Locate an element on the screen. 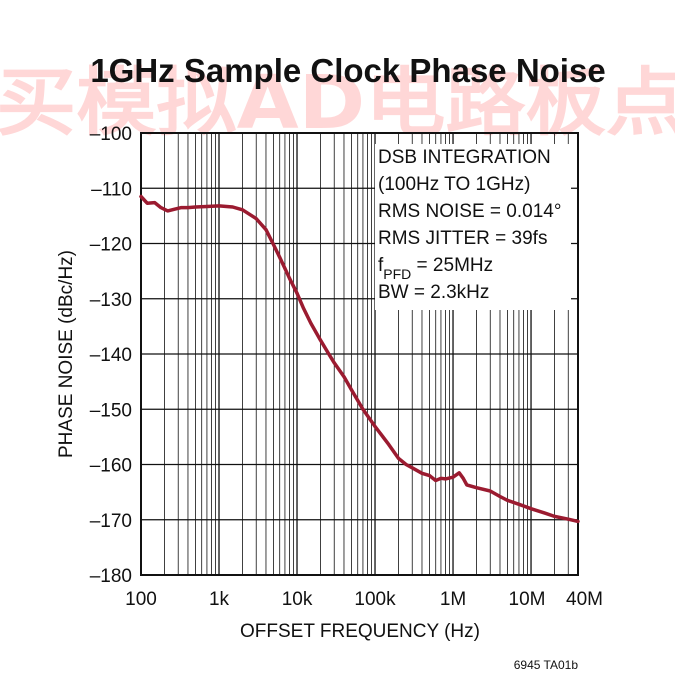 Image resolution: width=675 pixels, height=697 pixels. figure-code: 6945 TA01b is located at coordinates (546, 665).